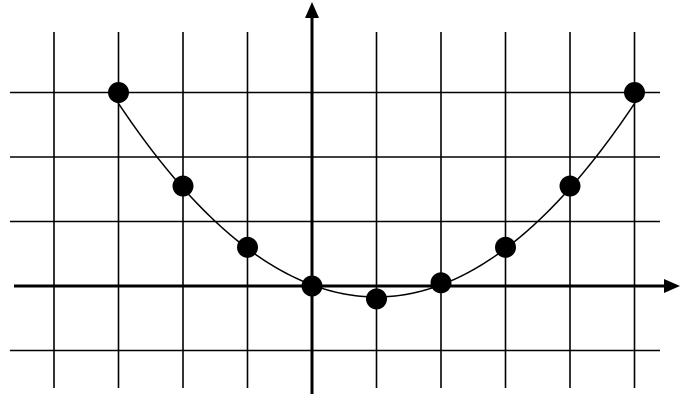  I want to click on y-axis-arrow, so click(312, 10).